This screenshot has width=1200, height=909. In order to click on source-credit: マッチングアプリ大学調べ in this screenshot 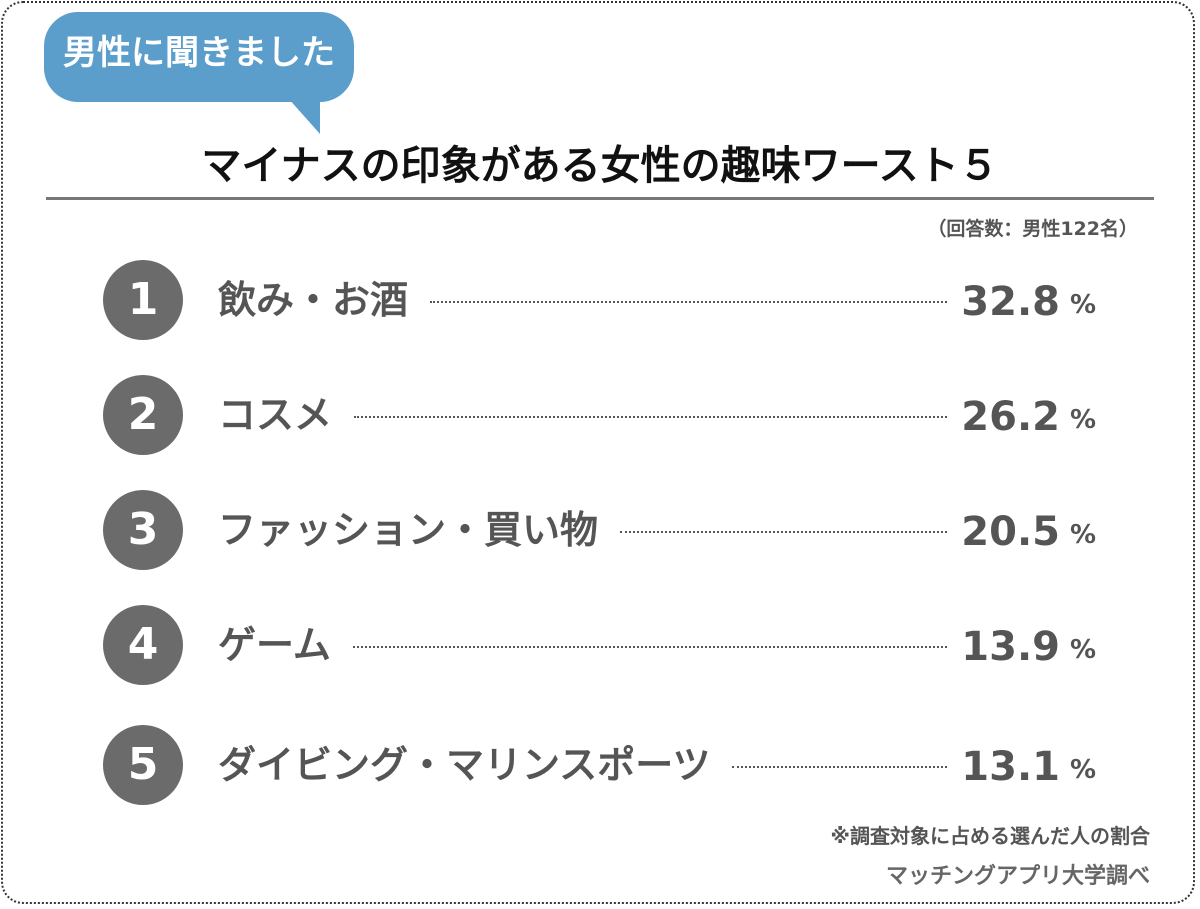, I will do `click(1017, 876)`.